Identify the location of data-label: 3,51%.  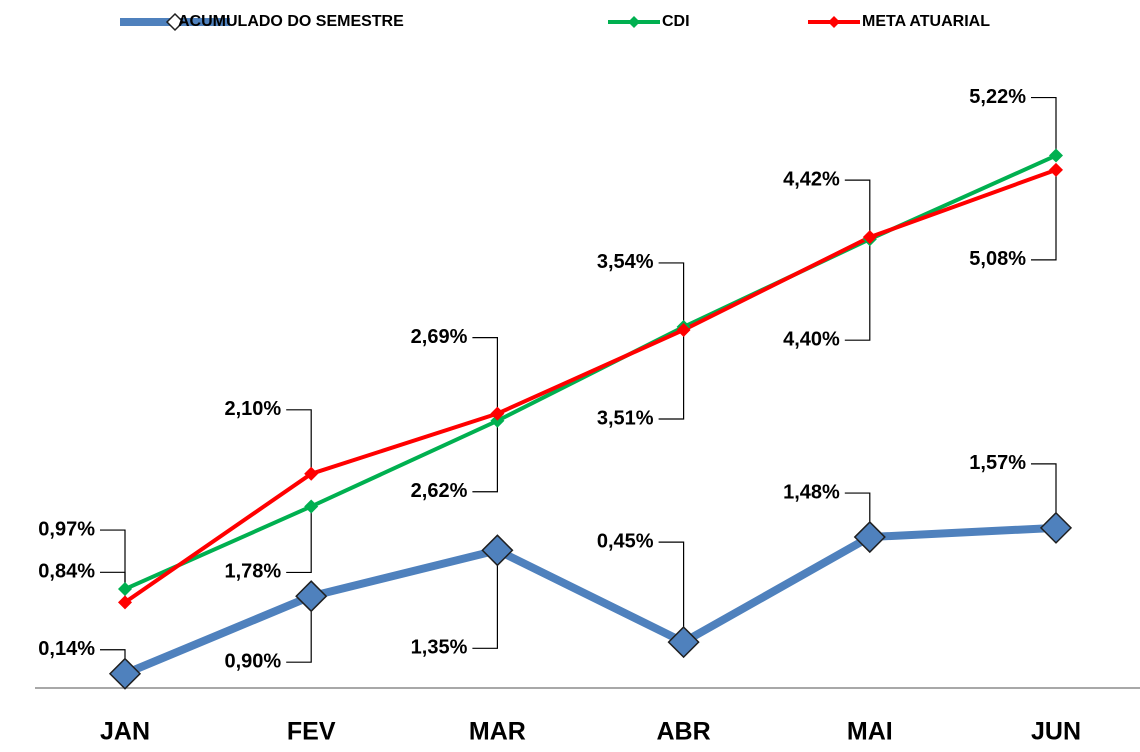
(625, 418).